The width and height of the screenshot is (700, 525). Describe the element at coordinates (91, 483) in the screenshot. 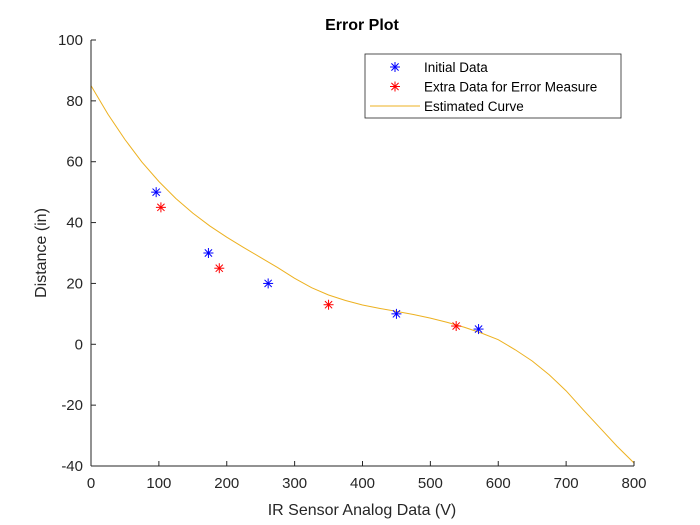

I see `x-tick-label: 0` at that location.